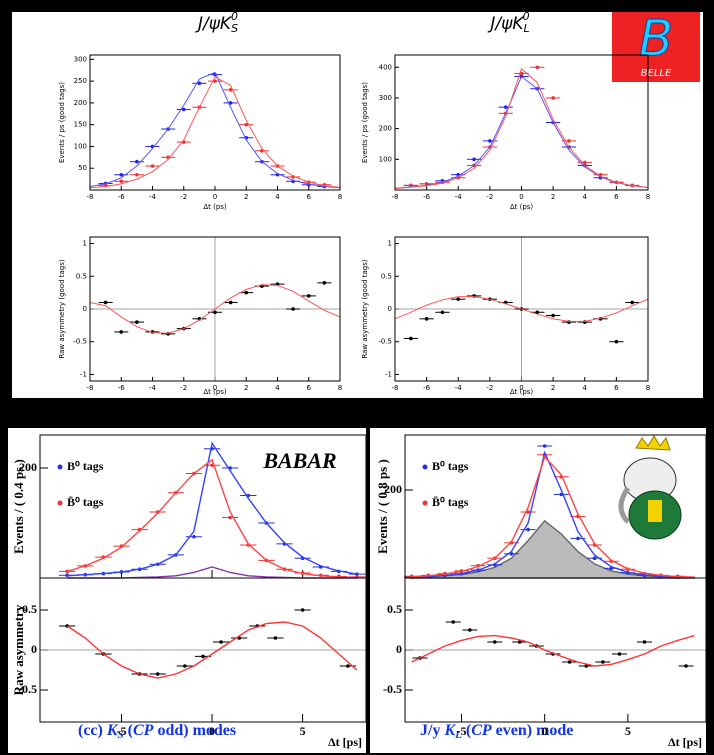  I want to click on annotation-part: odd) modes, so click(194, 730).